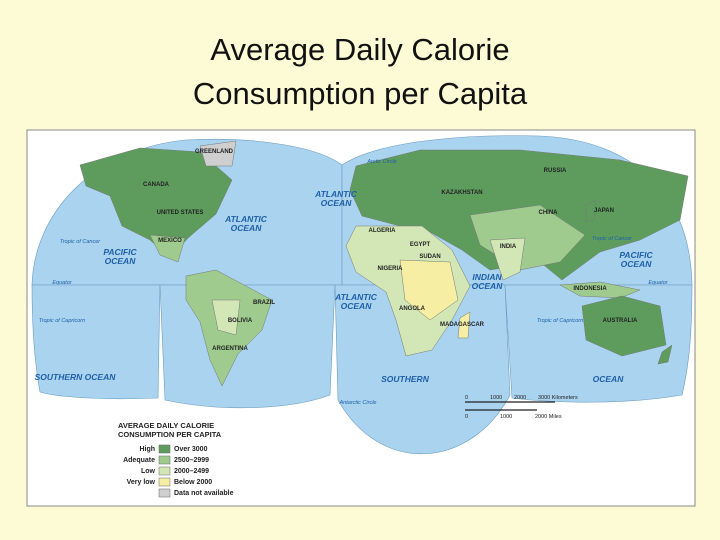 This screenshot has width=720, height=540. Describe the element at coordinates (148, 471) in the screenshot. I see `legend-level: Low` at that location.